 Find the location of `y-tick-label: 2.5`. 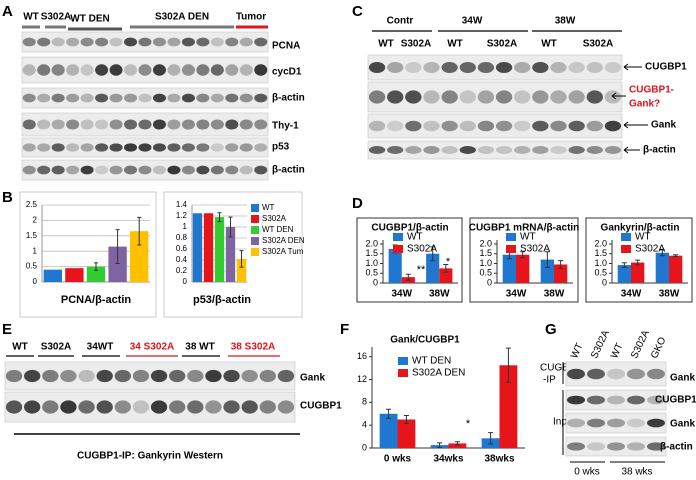

y-tick-label: 2.5 is located at coordinates (32, 204).